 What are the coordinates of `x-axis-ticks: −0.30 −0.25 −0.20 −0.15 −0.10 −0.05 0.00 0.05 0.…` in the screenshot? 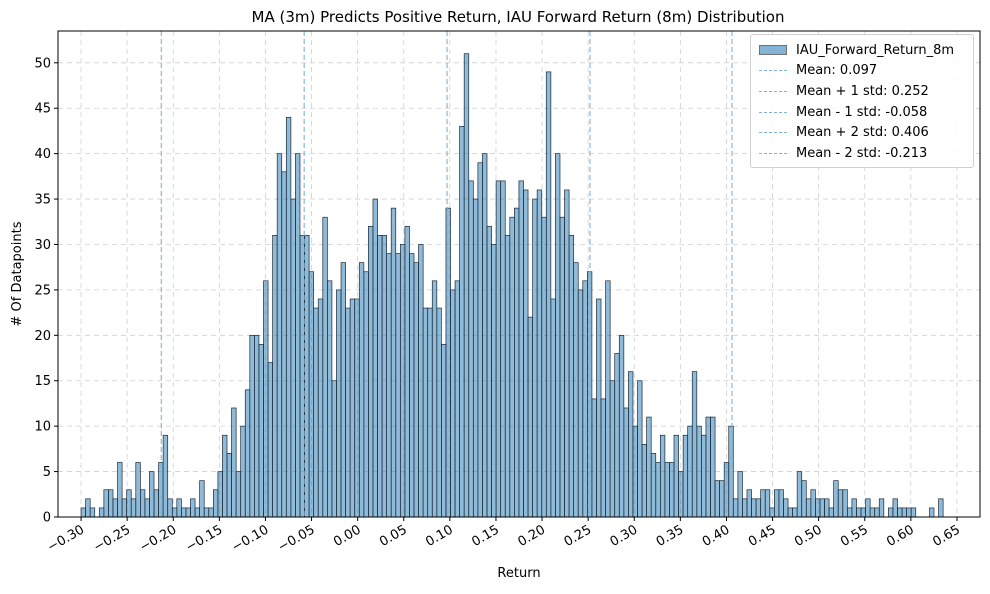 It's located at (504, 536).